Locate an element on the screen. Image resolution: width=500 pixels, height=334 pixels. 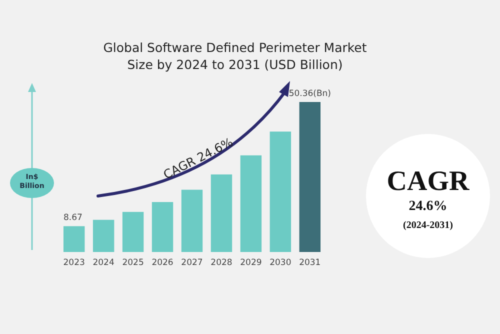
x-tick-label: 2029 is located at coordinates (251, 263).